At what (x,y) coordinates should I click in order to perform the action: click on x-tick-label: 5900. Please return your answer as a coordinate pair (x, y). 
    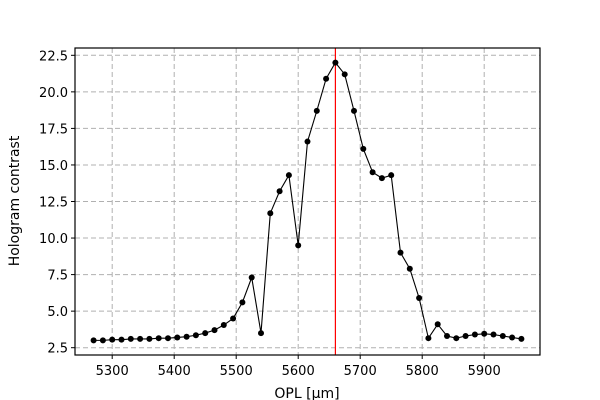
    Looking at the image, I should click on (484, 371).